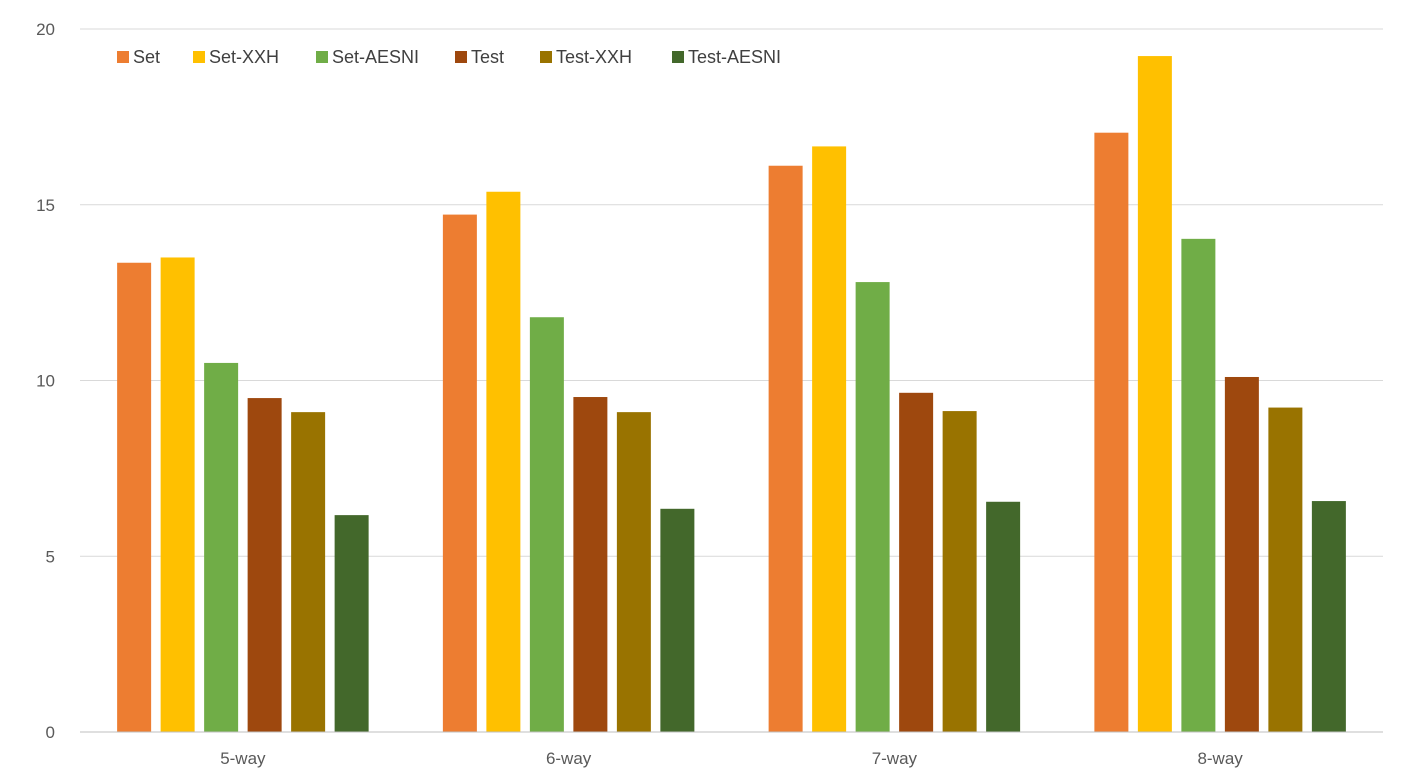 Image resolution: width=1416 pixels, height=783 pixels. I want to click on legend-swatch-set-xxh, so click(199, 57).